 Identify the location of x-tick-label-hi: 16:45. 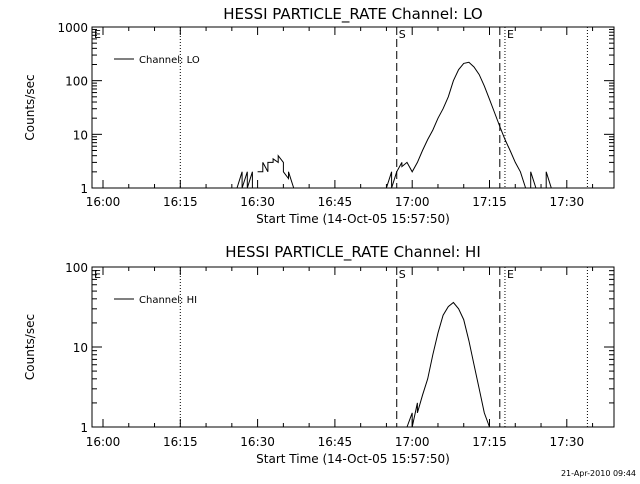
(335, 442).